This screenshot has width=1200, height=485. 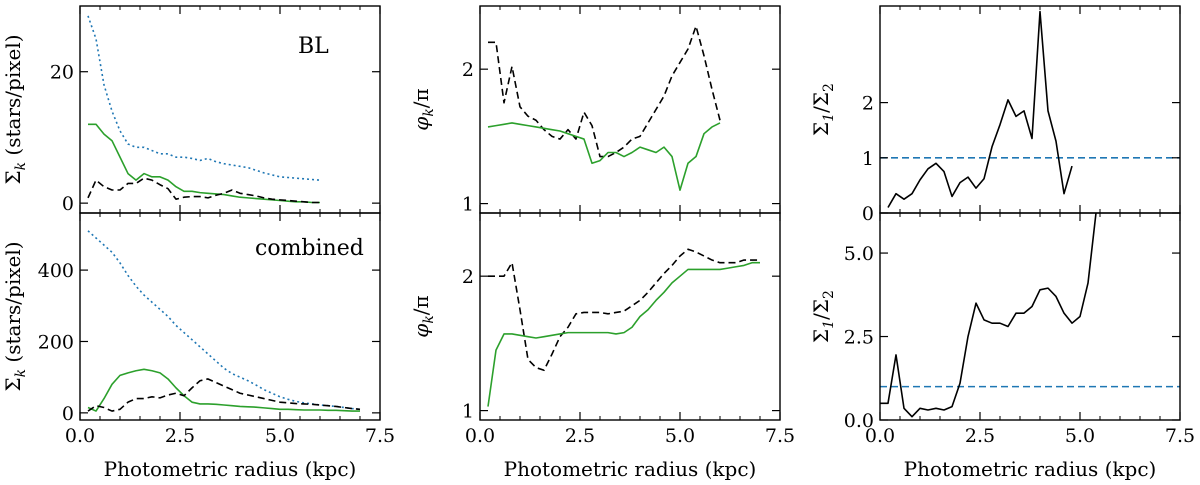 I want to click on y-tick-label: 5.0, so click(x=859, y=254).